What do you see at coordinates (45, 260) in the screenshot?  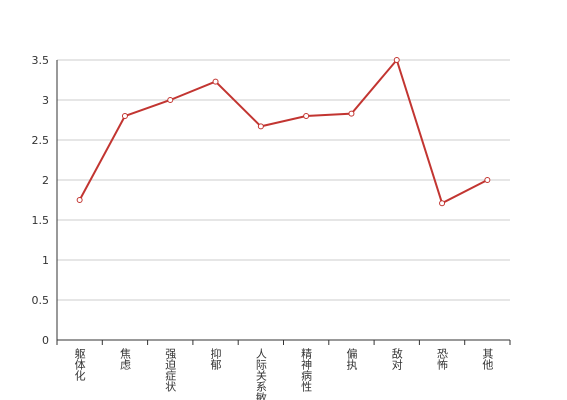 I see `y-tick-label: 1` at bounding box center [45, 260].